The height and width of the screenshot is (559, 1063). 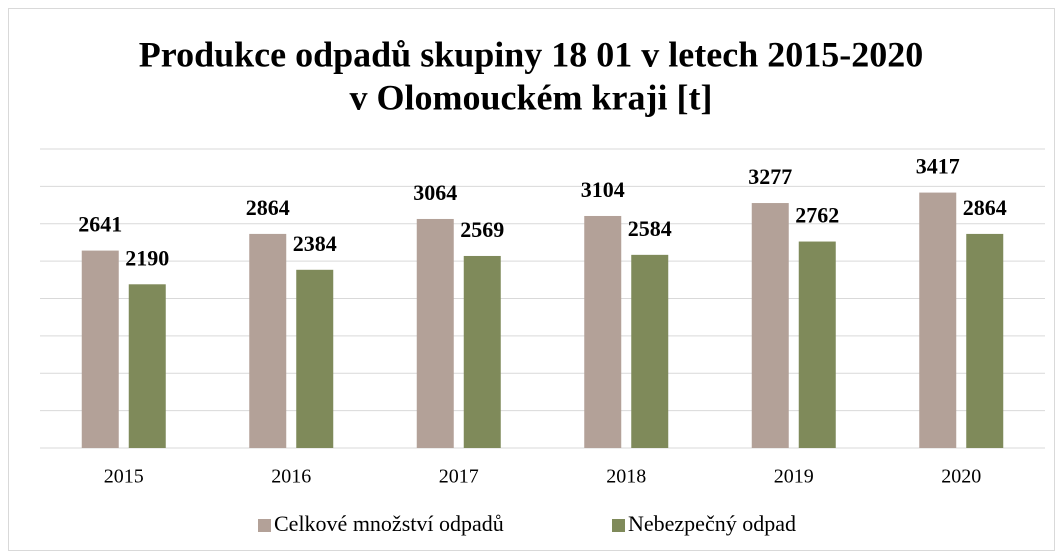 I want to click on data-label: 3104, so click(x=603, y=189).